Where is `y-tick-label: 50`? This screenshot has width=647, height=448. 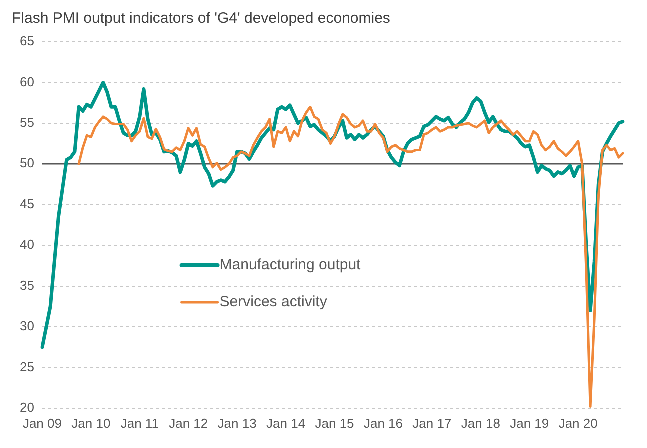
y-tick-label: 50 is located at coordinates (27, 163).